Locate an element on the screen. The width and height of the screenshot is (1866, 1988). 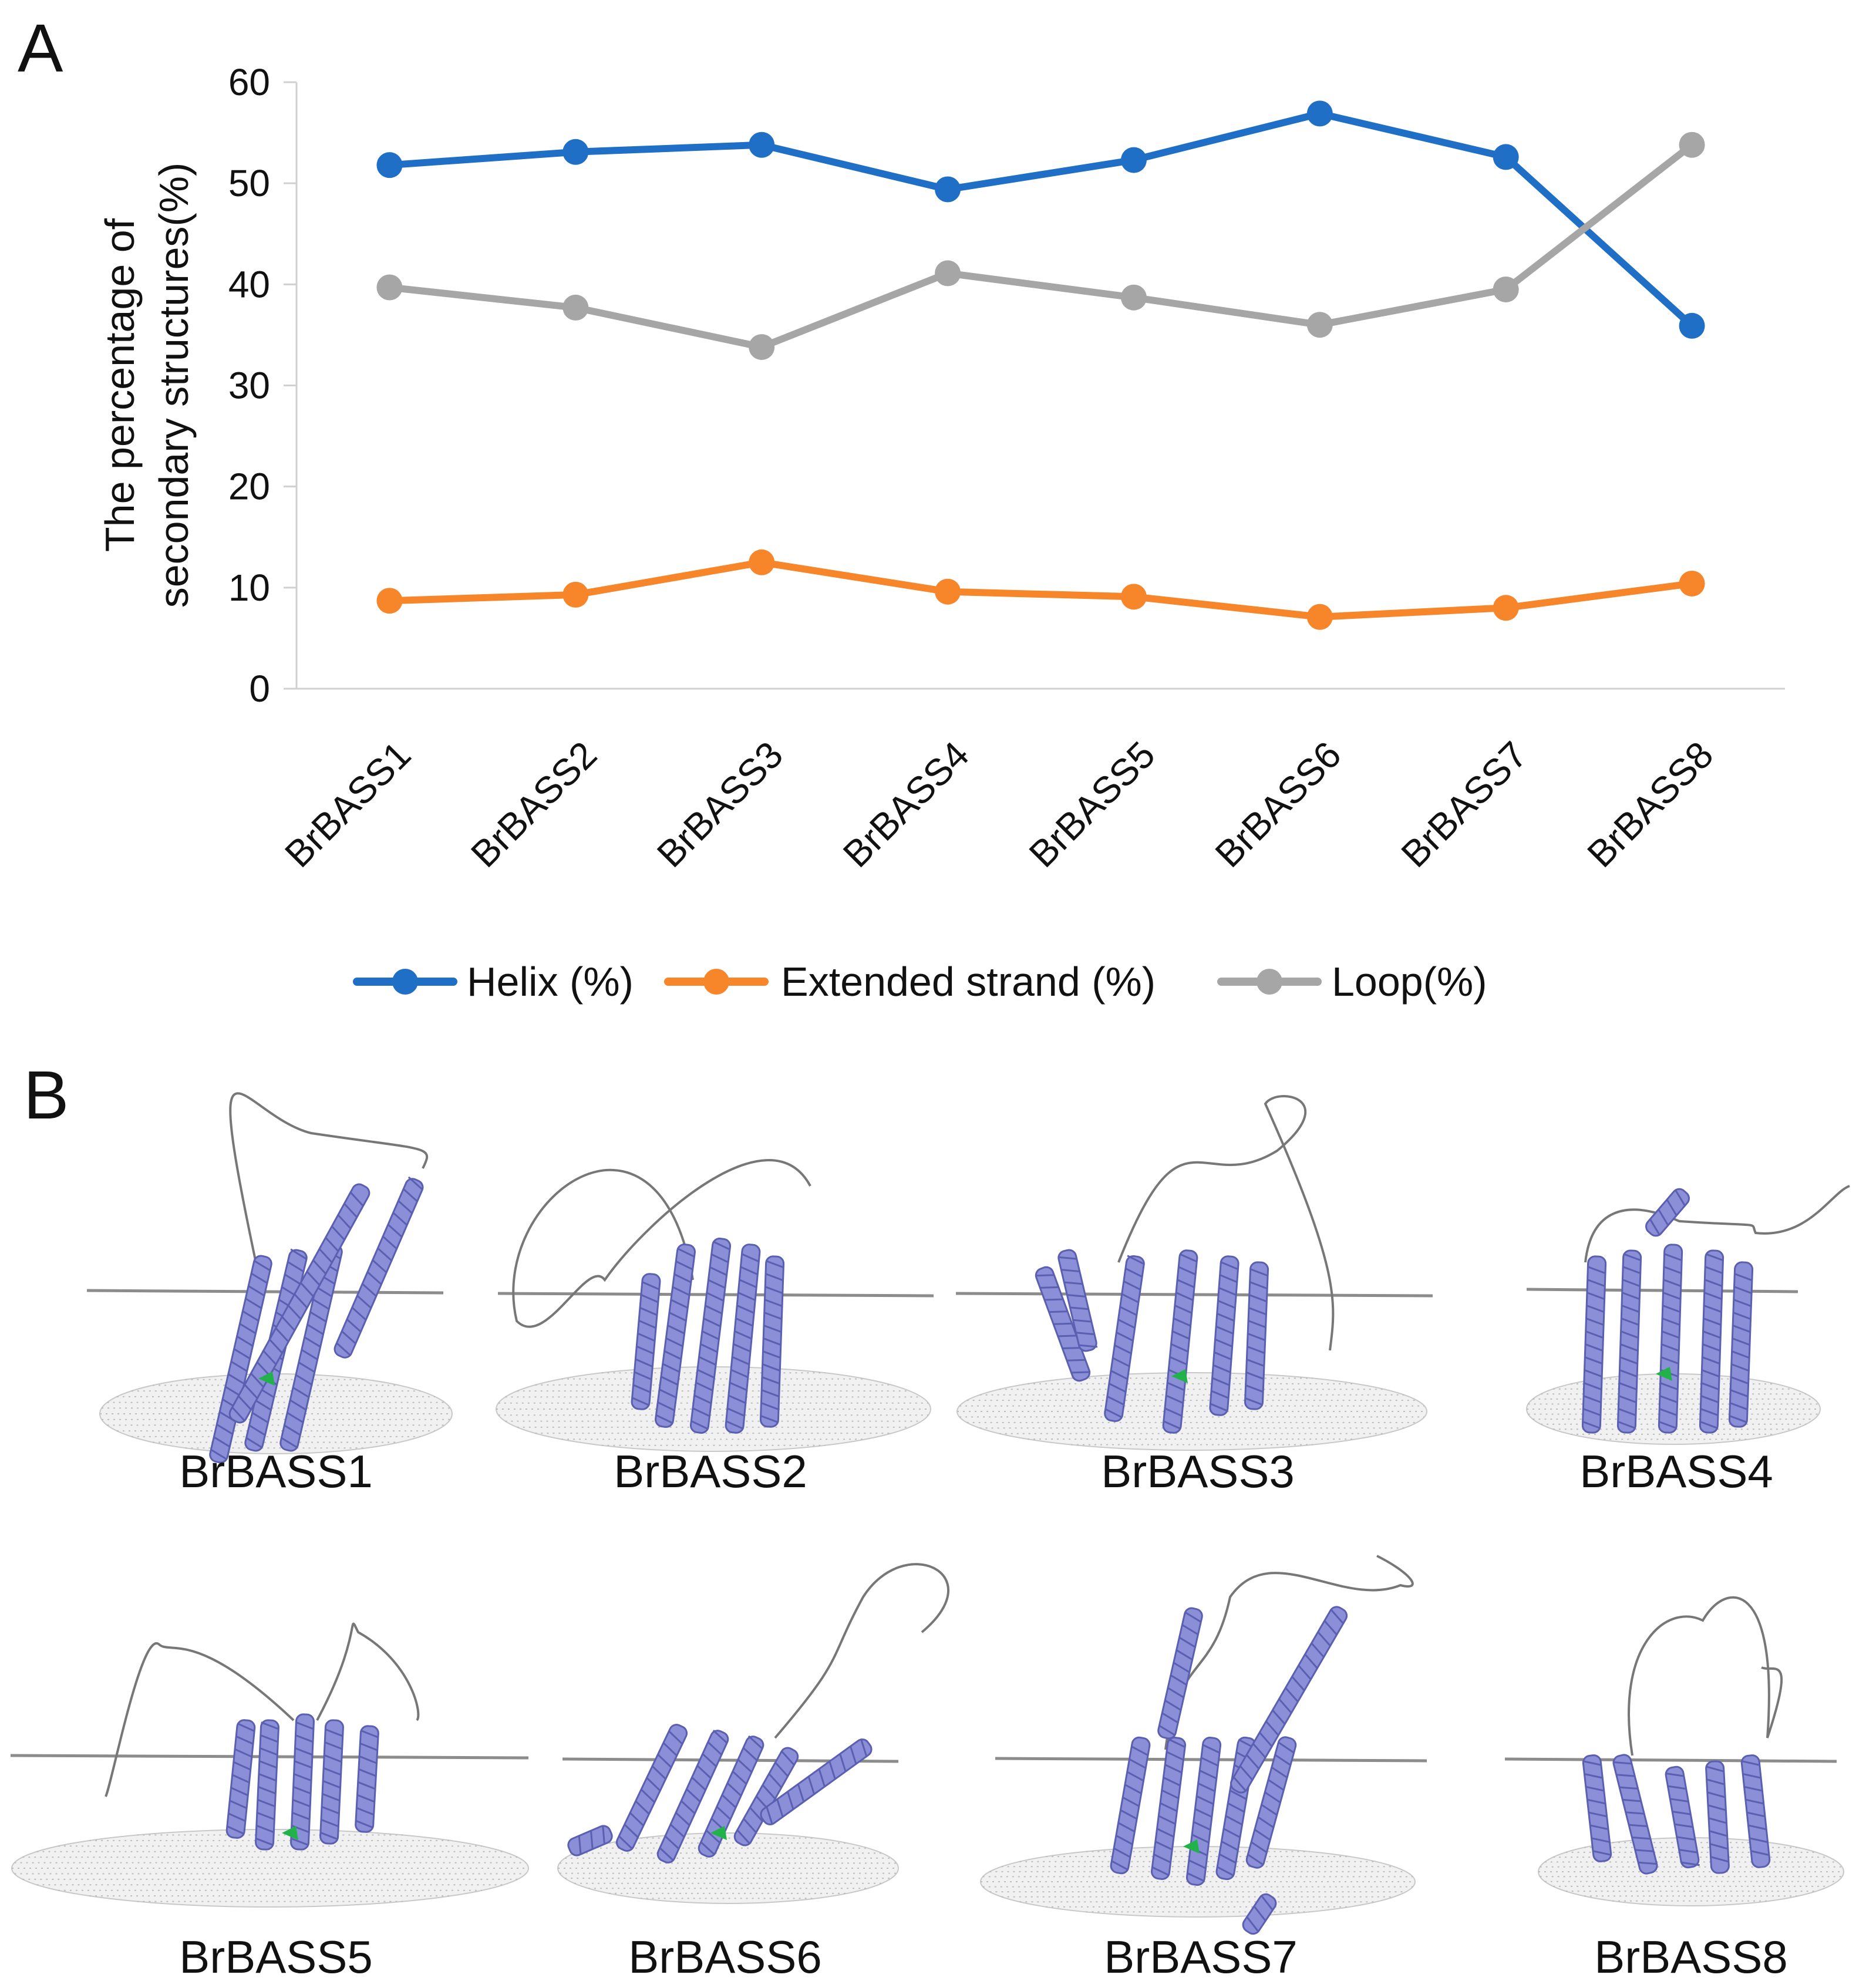
membrane-disc is located at coordinates (1192, 1412).